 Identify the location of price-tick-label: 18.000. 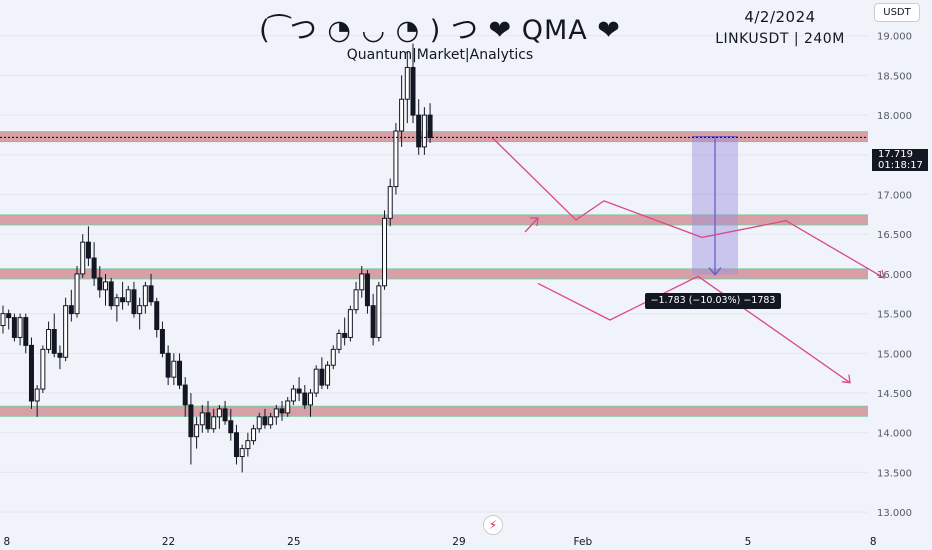
(894, 116).